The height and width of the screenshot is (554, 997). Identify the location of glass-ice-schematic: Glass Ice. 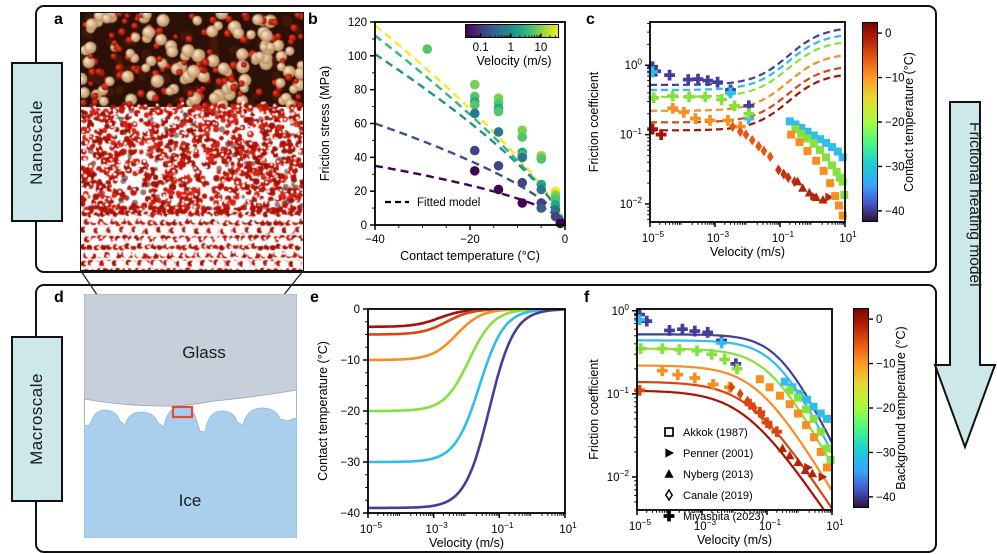
(190, 416).